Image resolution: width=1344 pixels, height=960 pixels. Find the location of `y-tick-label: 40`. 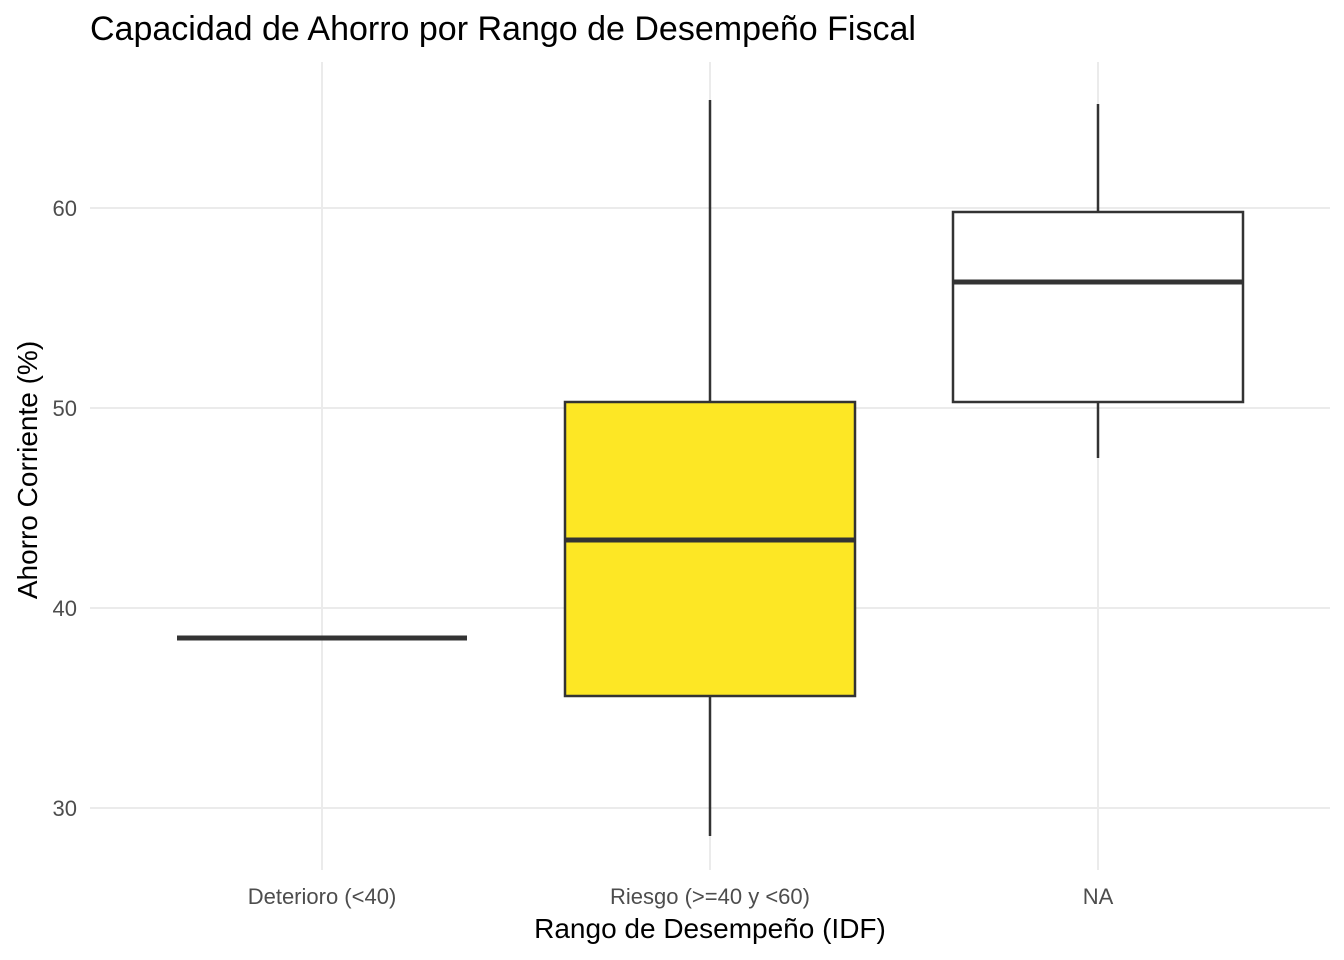

y-tick-label: 40 is located at coordinates (65, 608).